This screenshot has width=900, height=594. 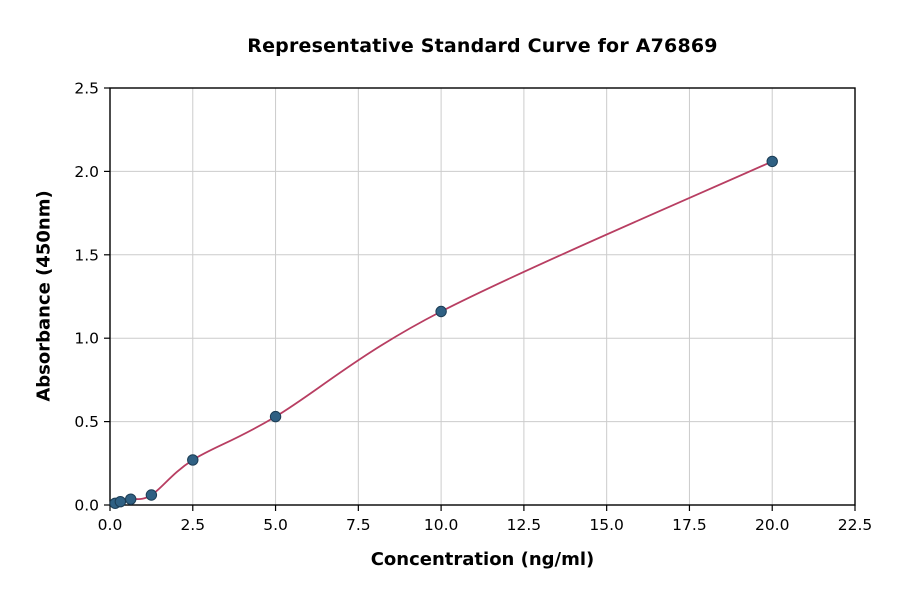 I want to click on x-tick-label: 5.0, so click(x=275, y=525).